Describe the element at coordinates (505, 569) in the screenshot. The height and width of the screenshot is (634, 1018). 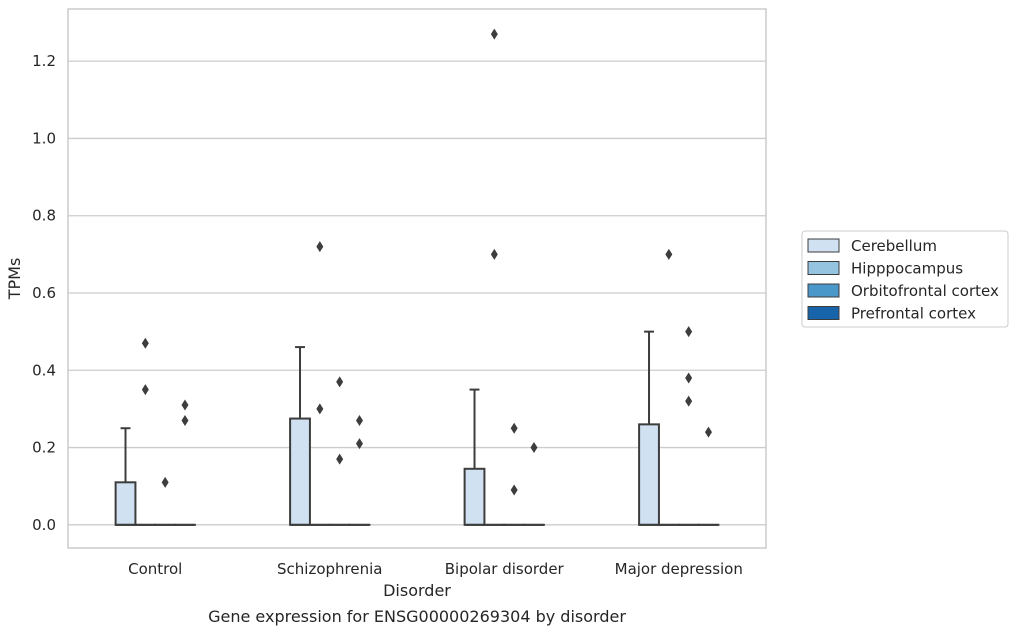
I see `x-tick-label: Bipolar disorder` at that location.